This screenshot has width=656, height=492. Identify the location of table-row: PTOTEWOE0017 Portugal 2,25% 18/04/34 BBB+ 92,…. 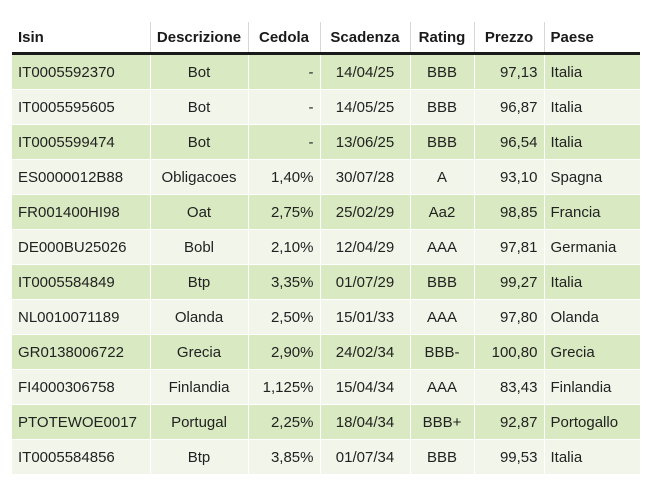
(326, 422).